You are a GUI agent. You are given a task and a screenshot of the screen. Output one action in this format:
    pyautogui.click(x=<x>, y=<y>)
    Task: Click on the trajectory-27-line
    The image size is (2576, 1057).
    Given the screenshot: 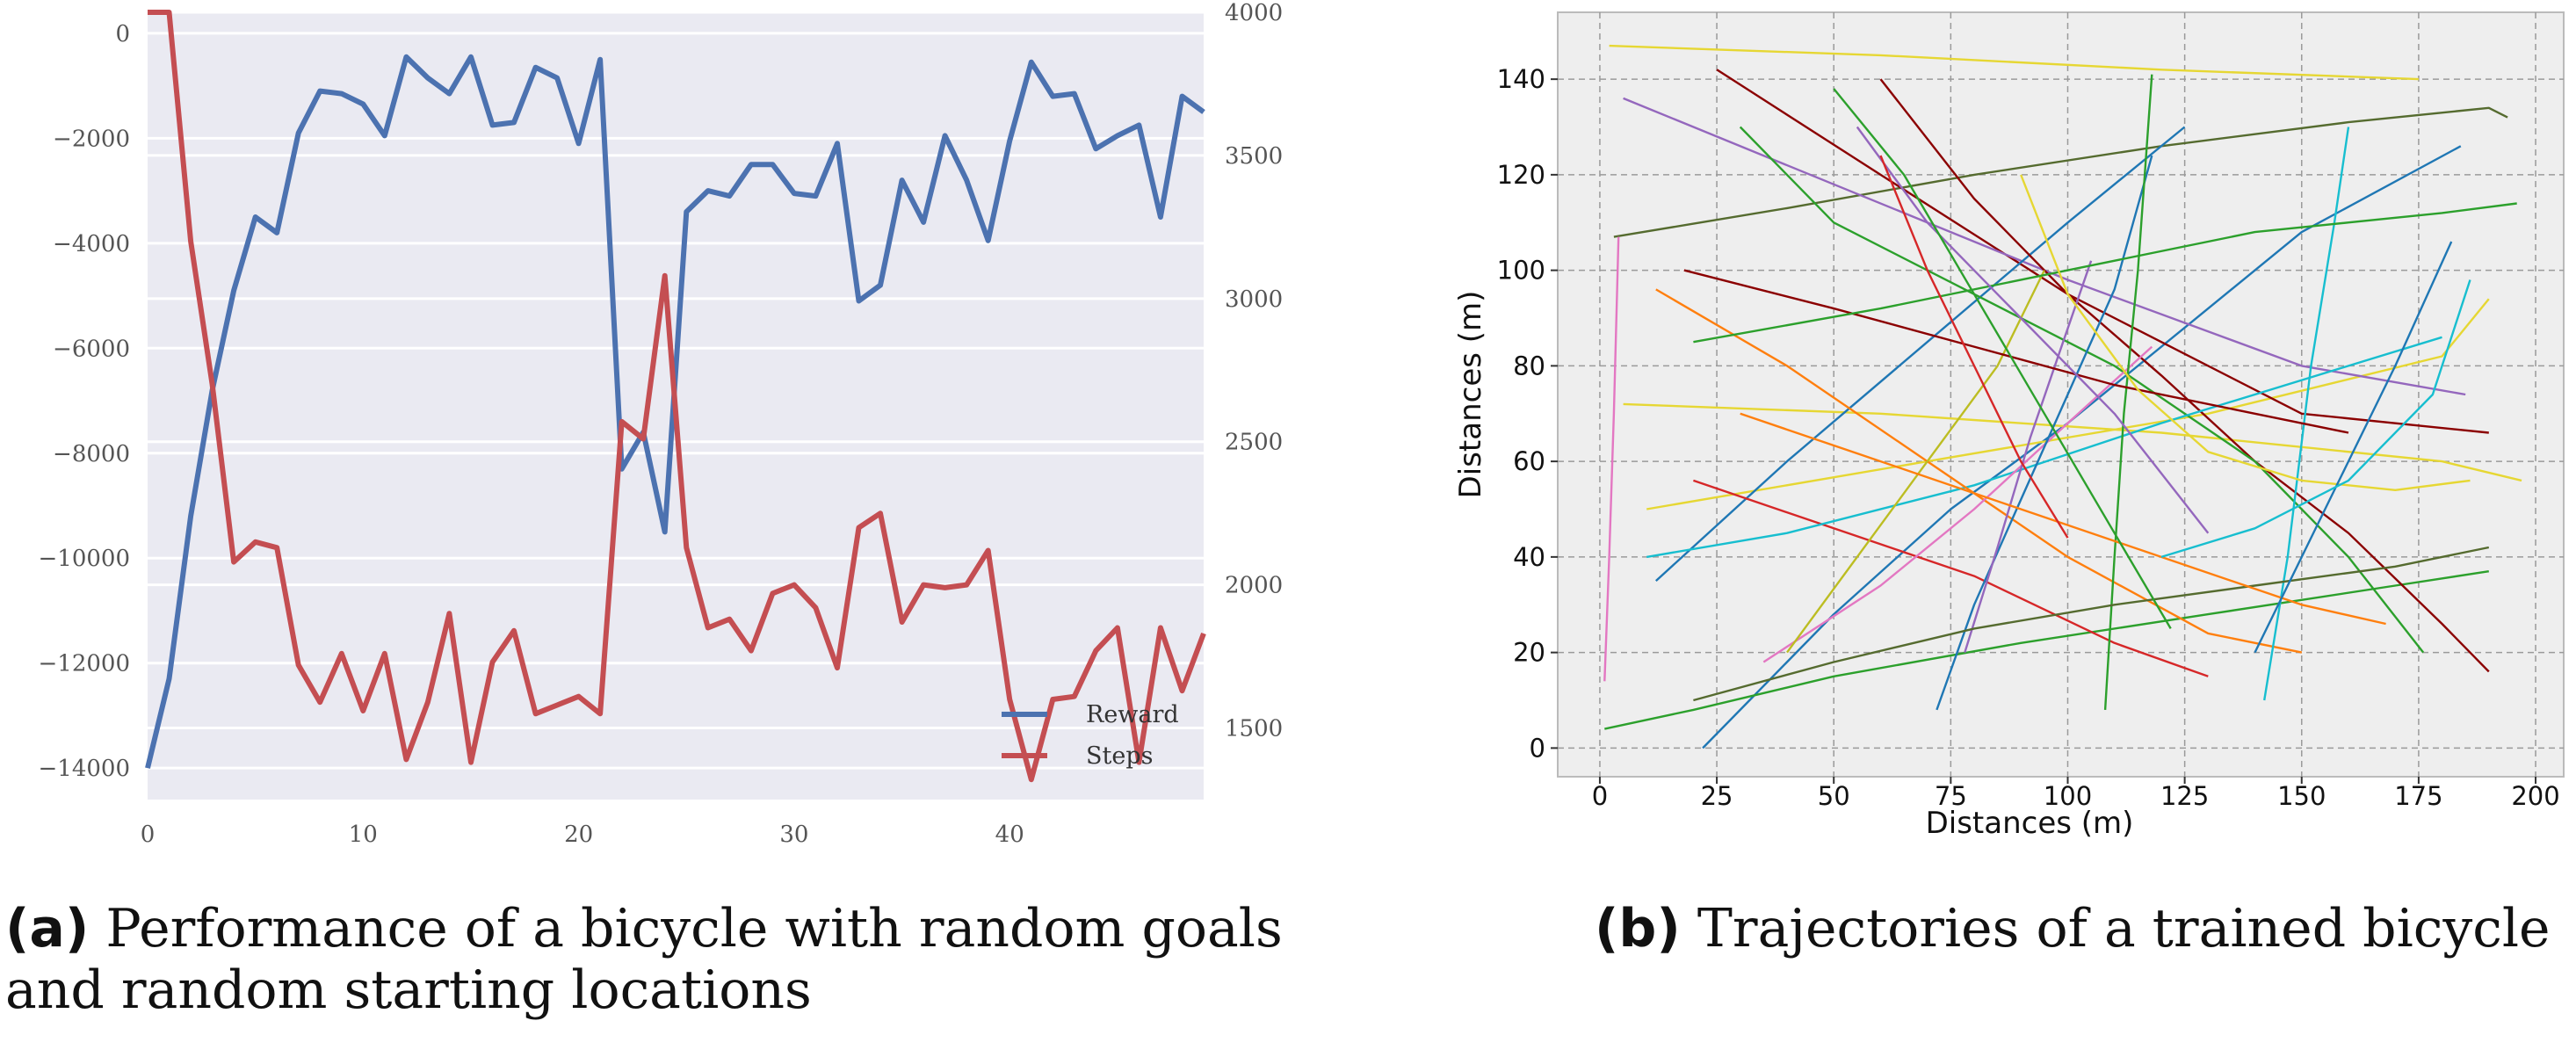 What is the action you would take?
    pyautogui.click(x=2033, y=330)
    